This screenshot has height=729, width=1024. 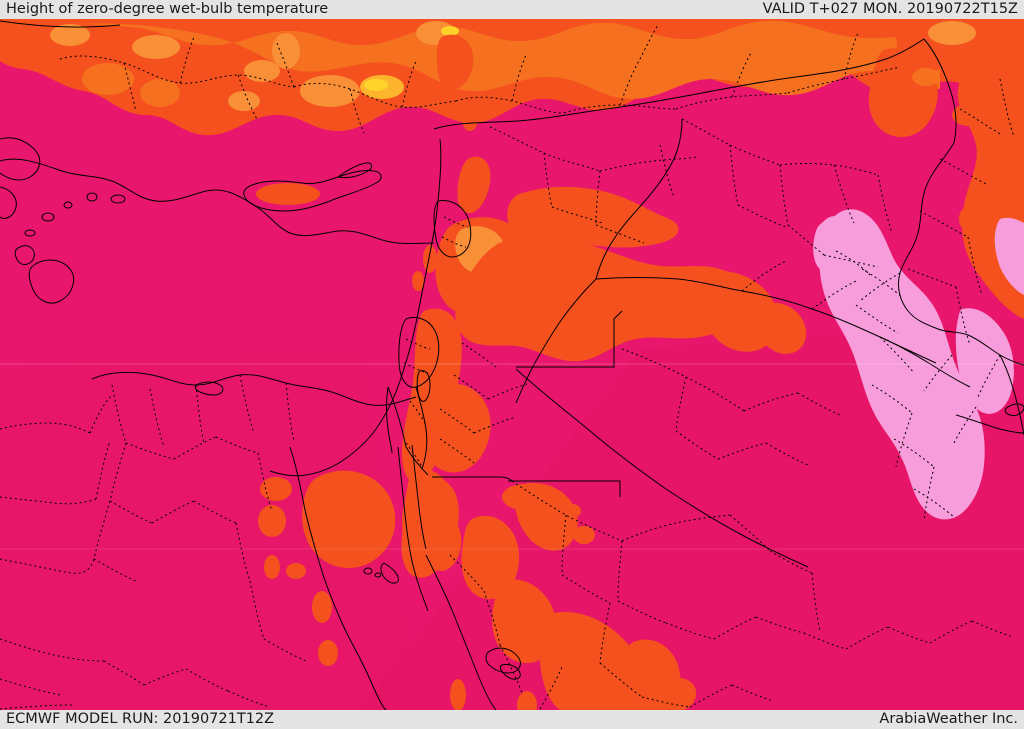 What do you see at coordinates (418, 281) in the screenshot?
I see `contour-blob-orange-golan` at bounding box center [418, 281].